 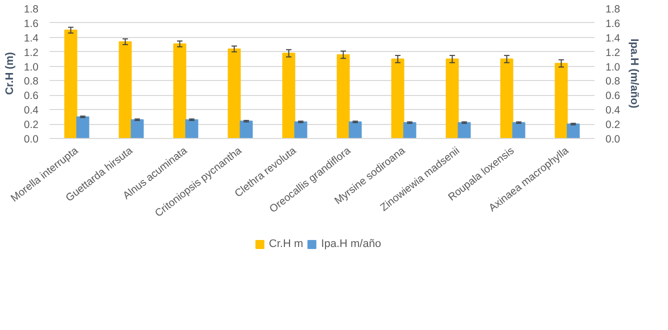 I want to click on y2-tick-label: 0.4, so click(x=613, y=110).